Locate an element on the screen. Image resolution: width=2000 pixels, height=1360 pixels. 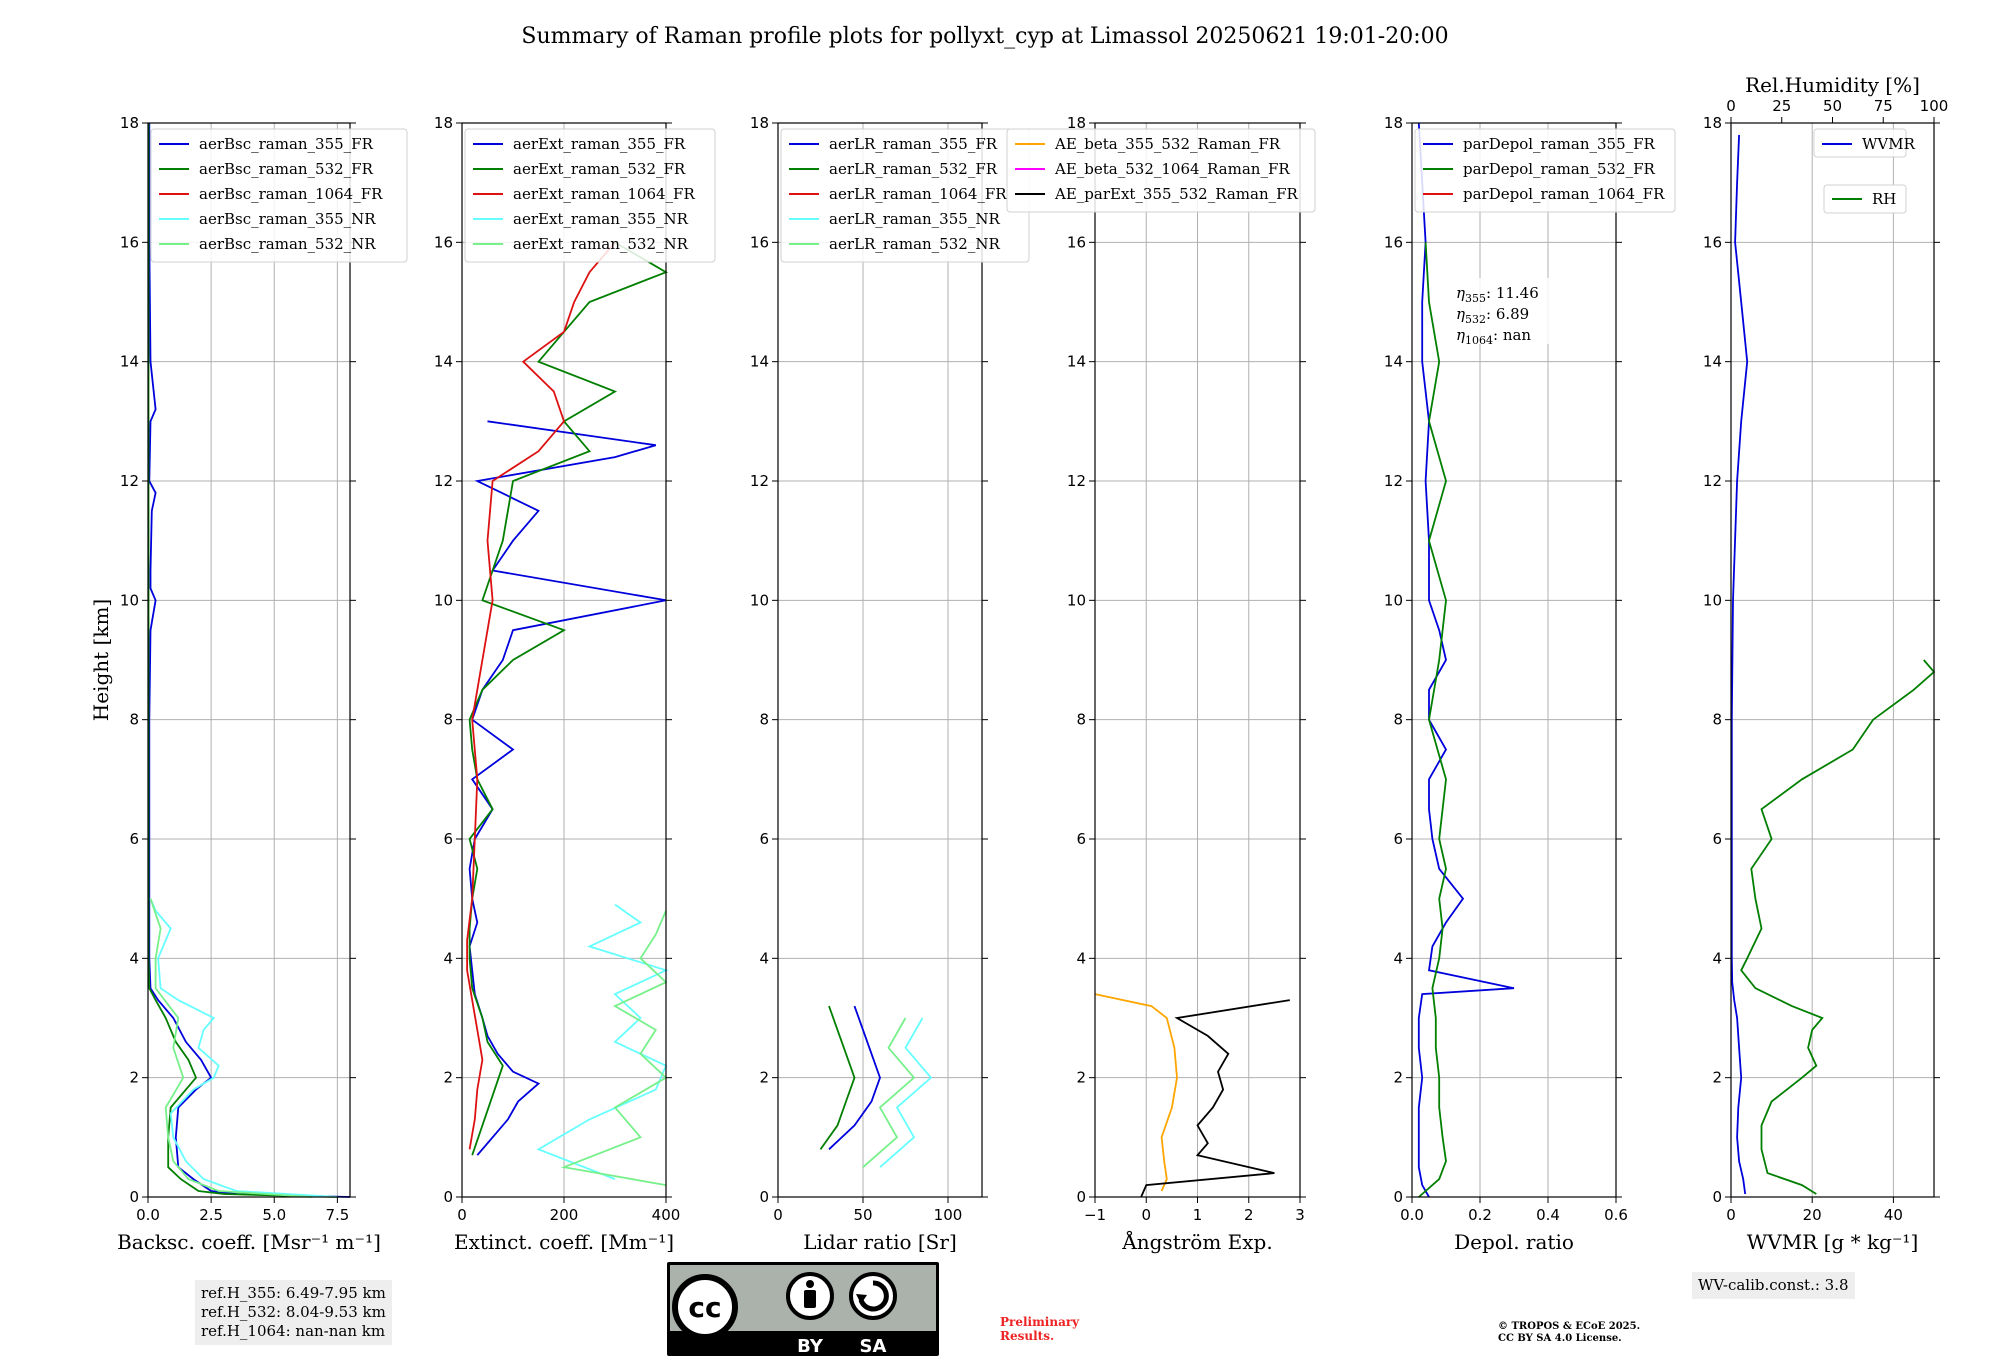
legend-label: parDepol_raman_532_FR is located at coordinates (1559, 169).